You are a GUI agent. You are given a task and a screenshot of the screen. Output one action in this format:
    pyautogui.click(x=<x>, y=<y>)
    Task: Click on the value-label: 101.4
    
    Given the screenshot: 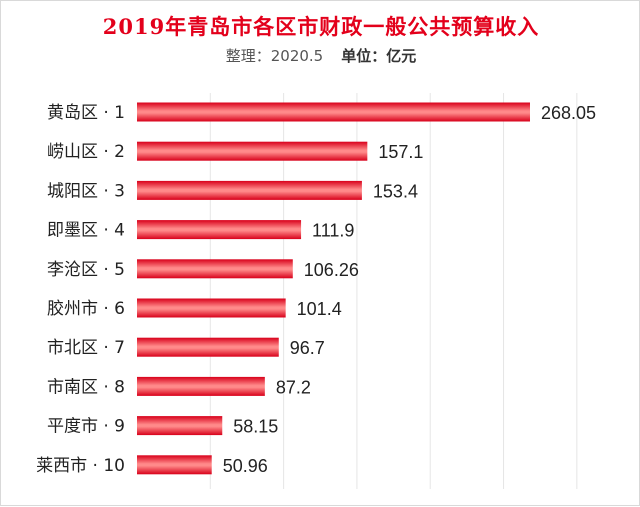 What is the action you would take?
    pyautogui.click(x=319, y=309)
    